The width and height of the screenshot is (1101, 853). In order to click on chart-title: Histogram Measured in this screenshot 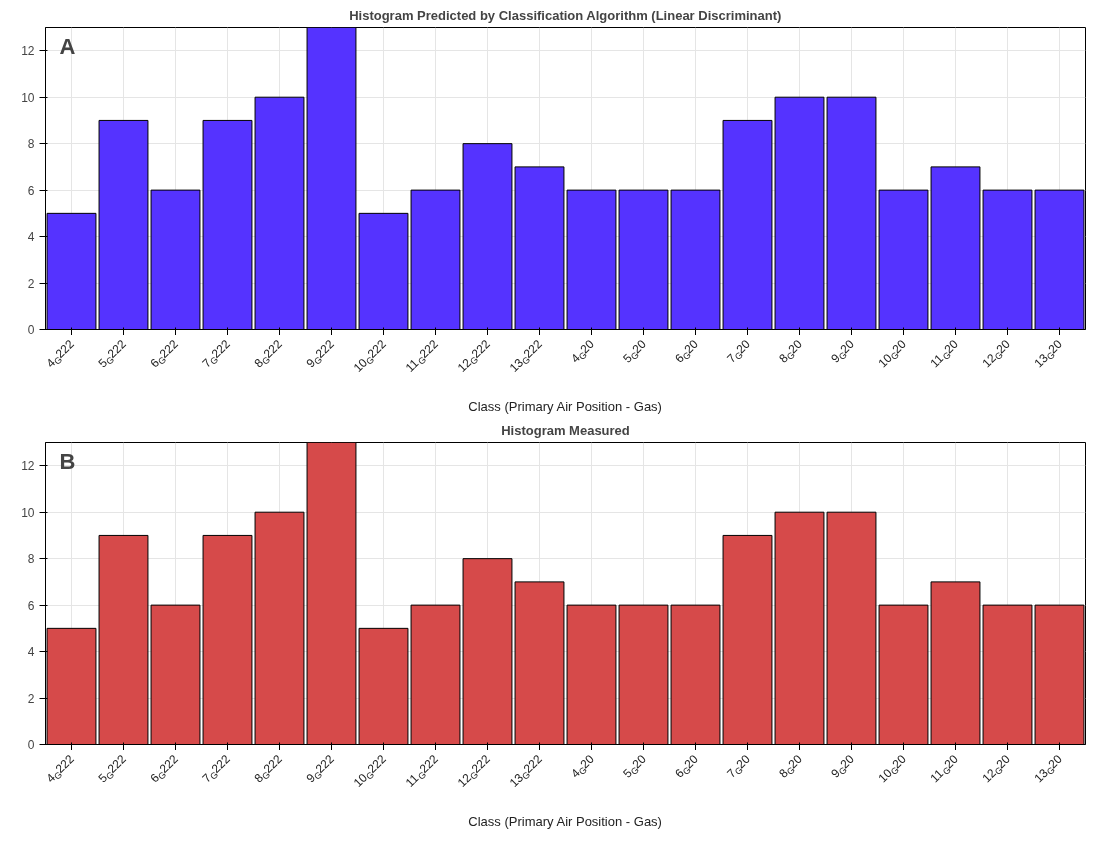, I will do `click(565, 430)`.